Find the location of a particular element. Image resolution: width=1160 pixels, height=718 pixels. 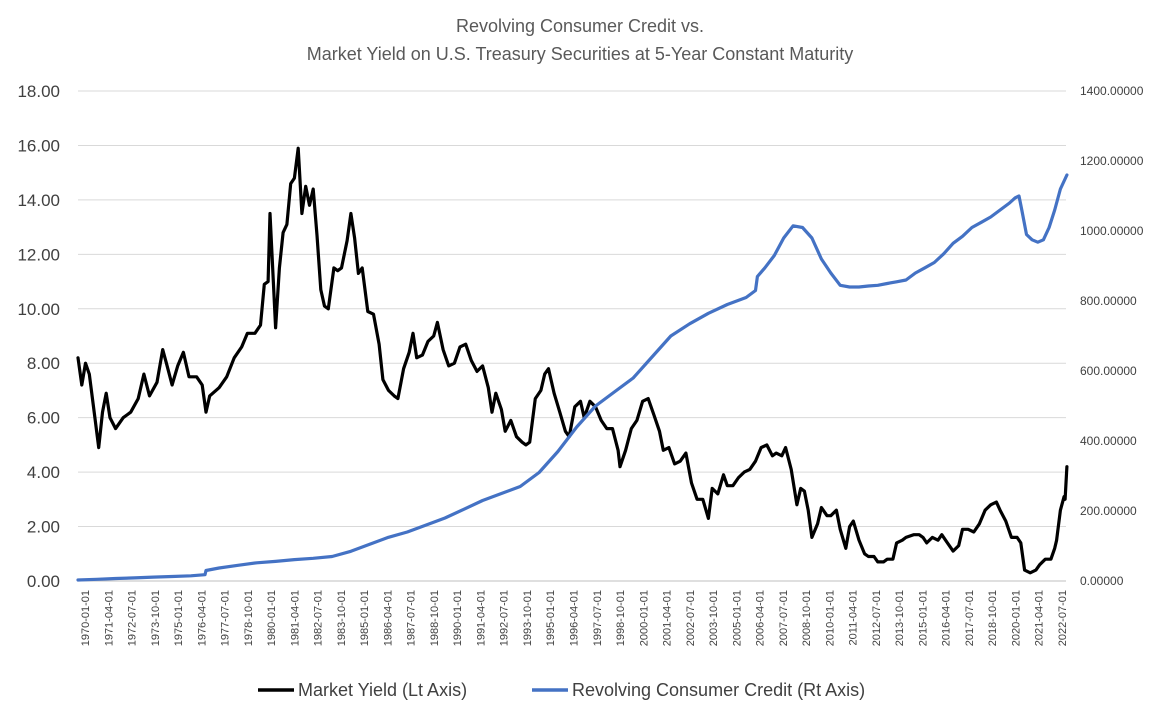

x-tick-label: 1998-10-01 is located at coordinates (621, 618).